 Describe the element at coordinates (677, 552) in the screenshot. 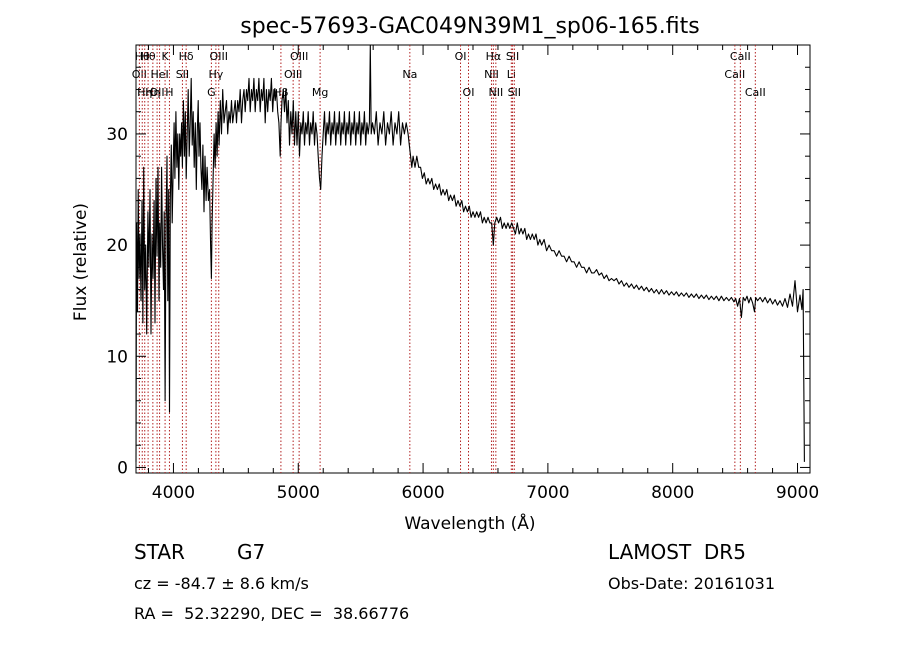

I see `survey-label: LAMOST DR5` at that location.